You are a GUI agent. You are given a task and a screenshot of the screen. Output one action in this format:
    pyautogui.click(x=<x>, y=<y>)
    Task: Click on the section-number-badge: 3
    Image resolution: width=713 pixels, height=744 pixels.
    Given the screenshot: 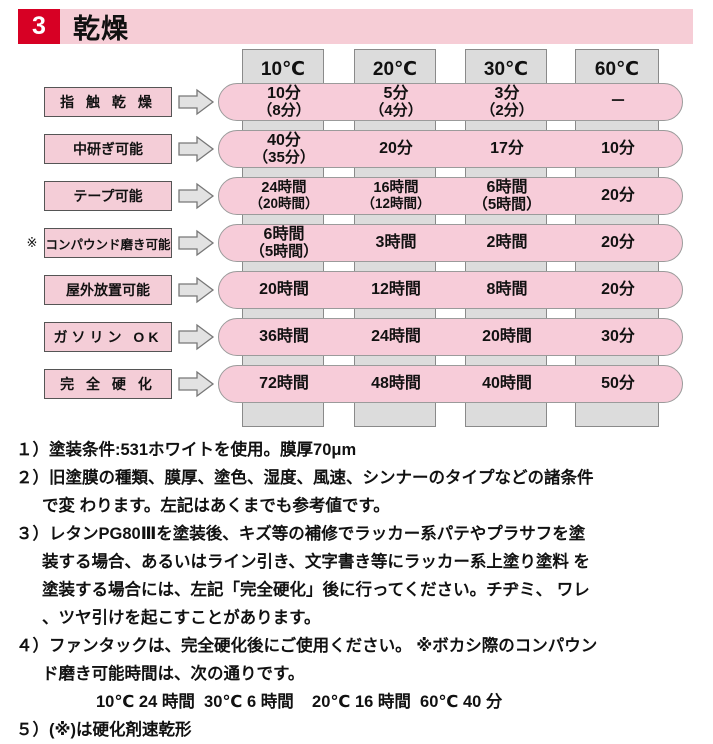 What is the action you would take?
    pyautogui.click(x=39, y=26)
    